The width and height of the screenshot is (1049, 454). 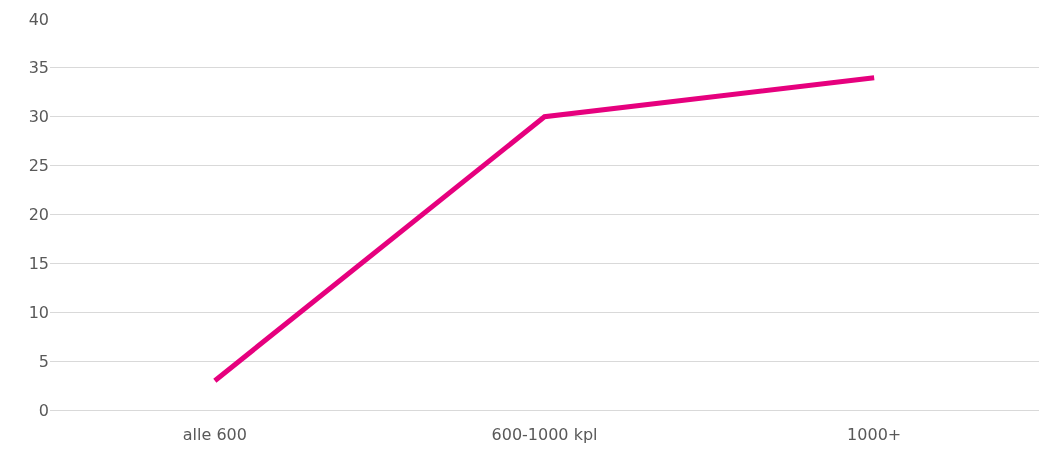 I want to click on y-tick-label: 20, so click(x=38, y=215).